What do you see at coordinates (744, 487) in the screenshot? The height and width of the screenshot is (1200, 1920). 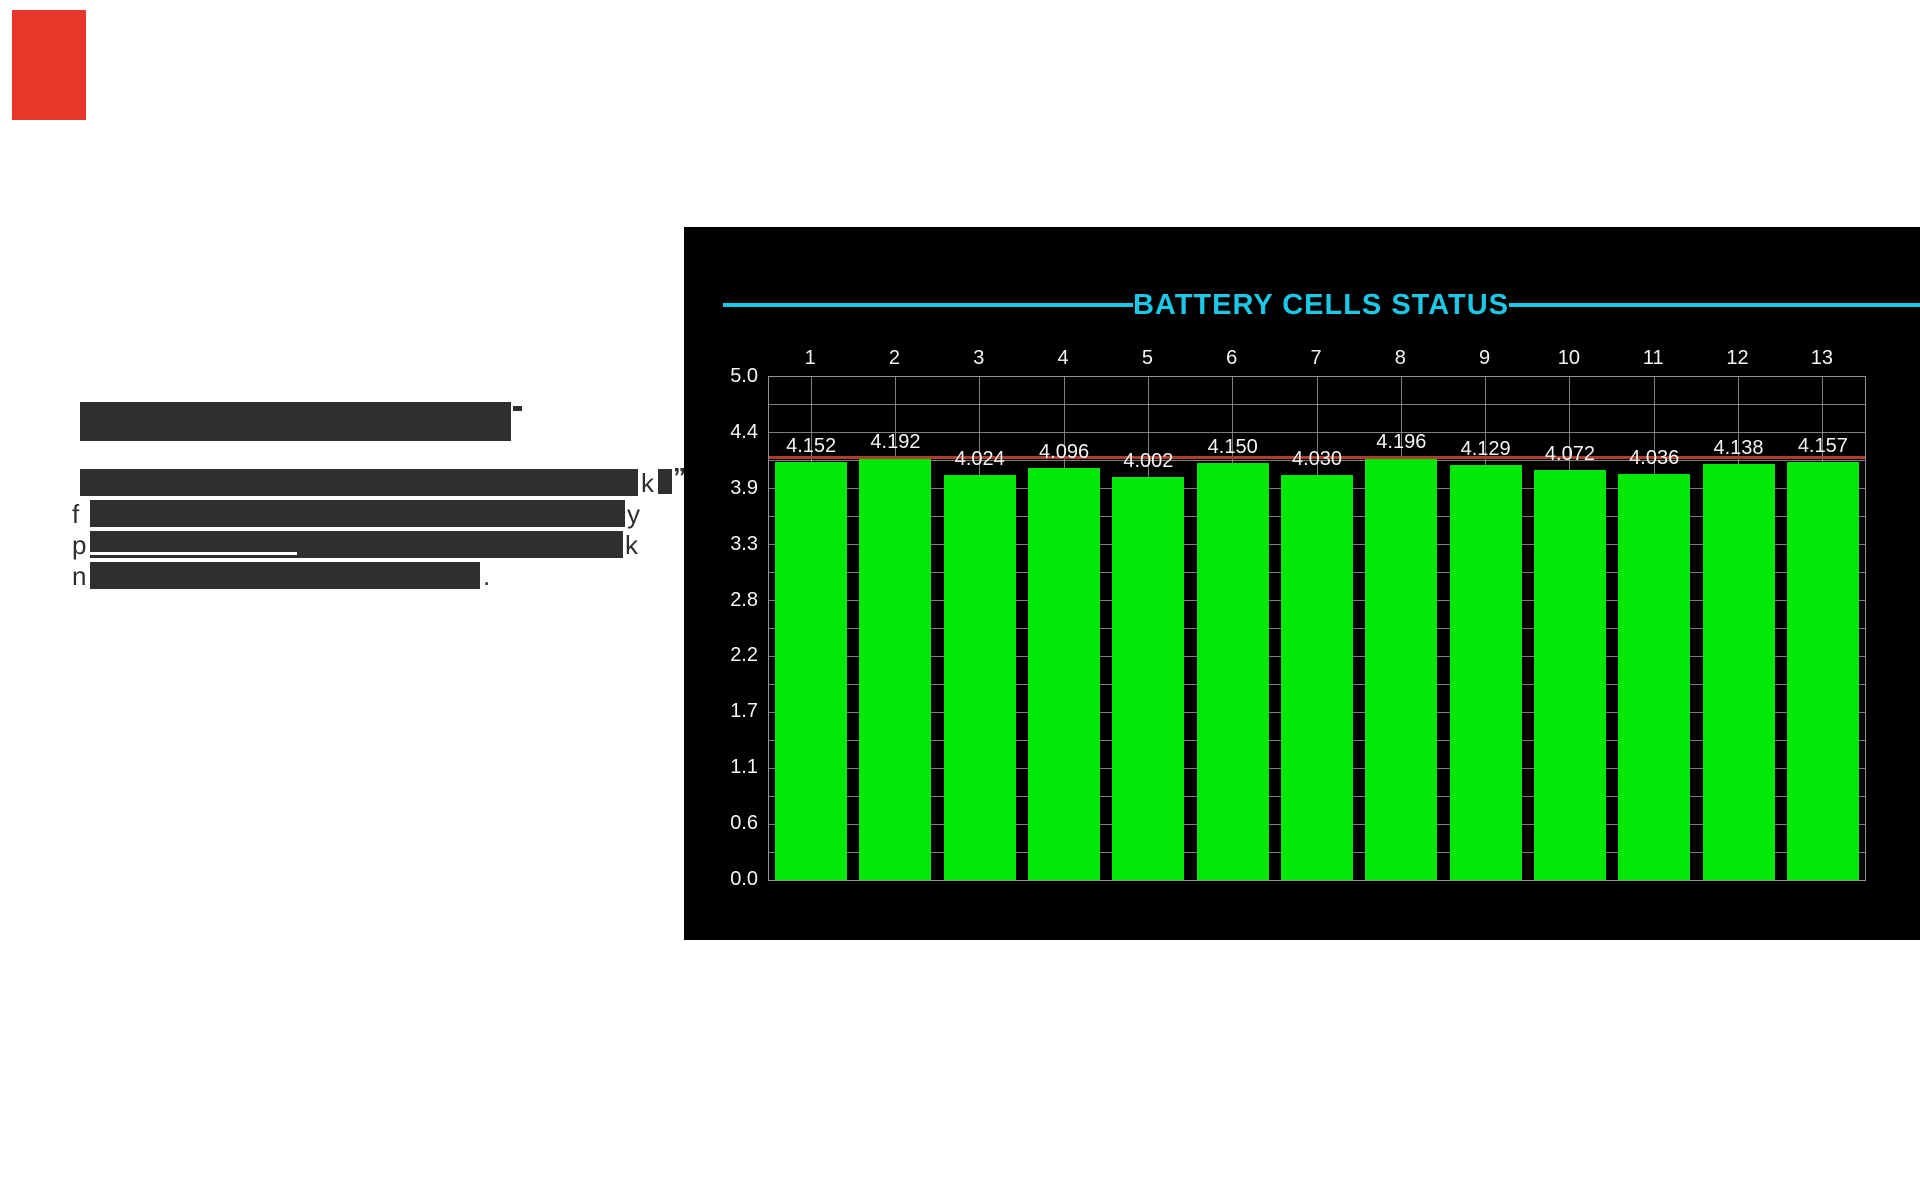 I see `y-tick-label: 3.9` at bounding box center [744, 487].